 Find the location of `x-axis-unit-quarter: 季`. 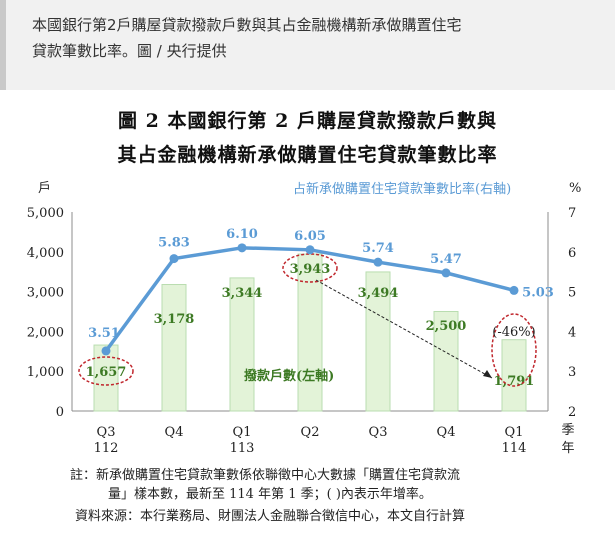

x-axis-unit-quarter: 季 is located at coordinates (567, 430).